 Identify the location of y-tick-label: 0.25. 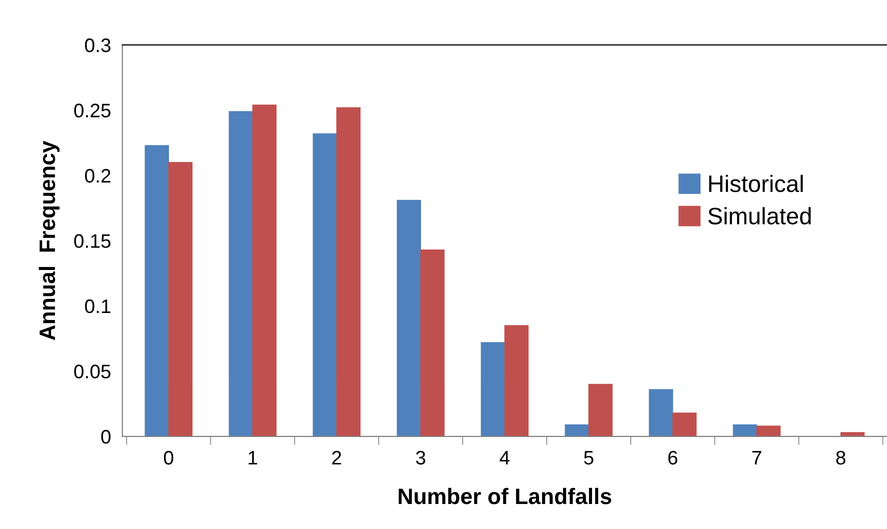
(92, 111).